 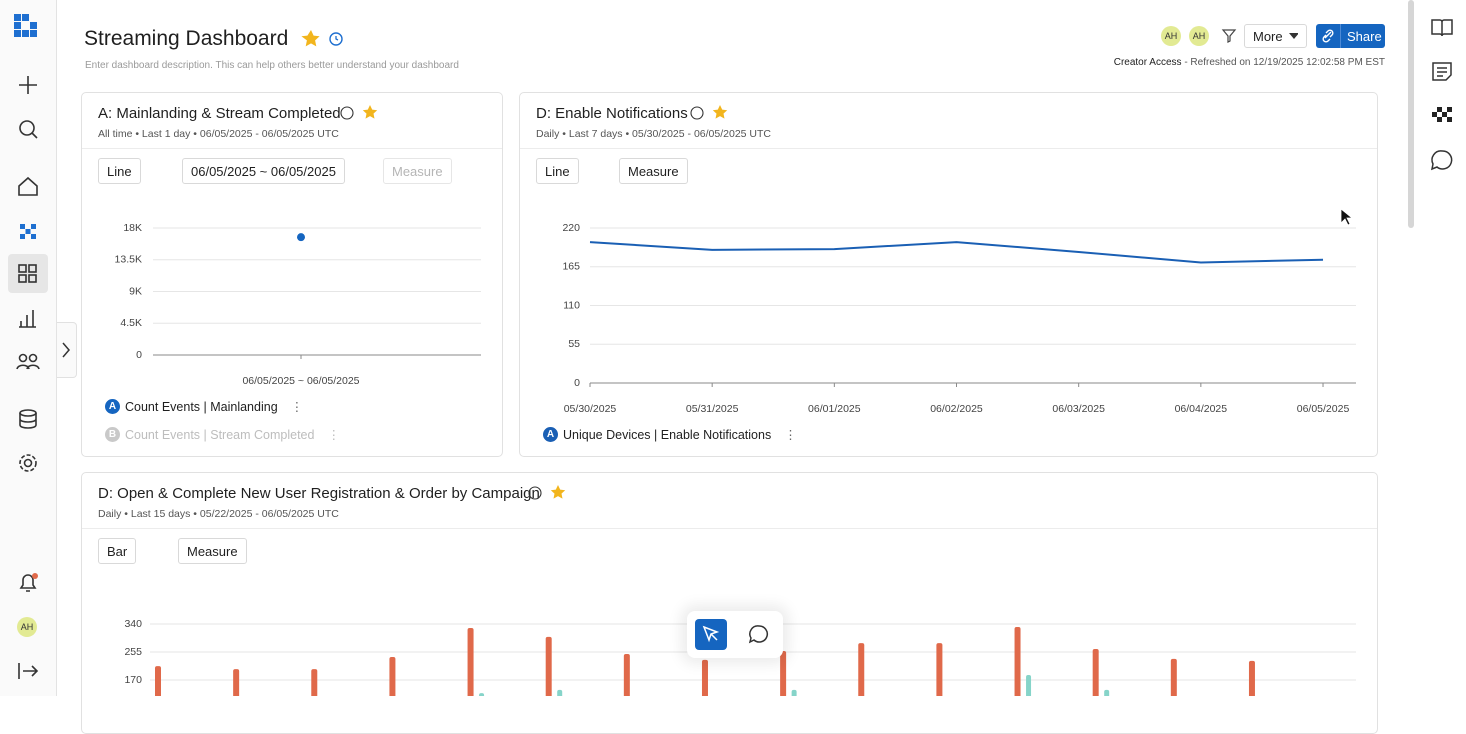 I want to click on notifications-icon, so click(x=28, y=583).